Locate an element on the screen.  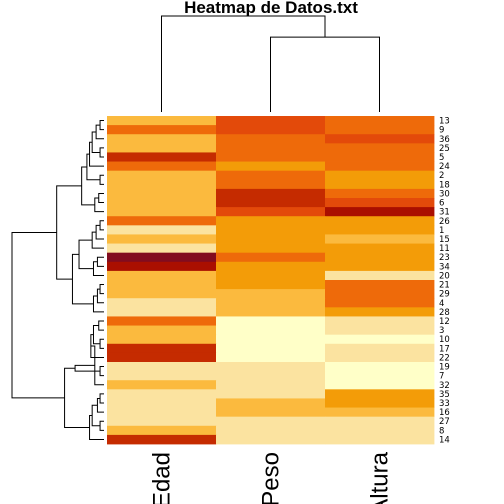
column-tick-label: Edad is located at coordinates (162, 478).